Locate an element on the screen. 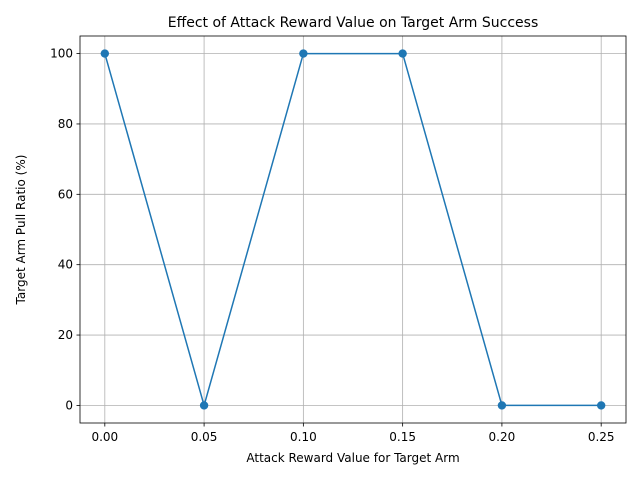 Image resolution: width=640 pixels, height=484 pixels. y-tick-label: 60 is located at coordinates (65, 194).